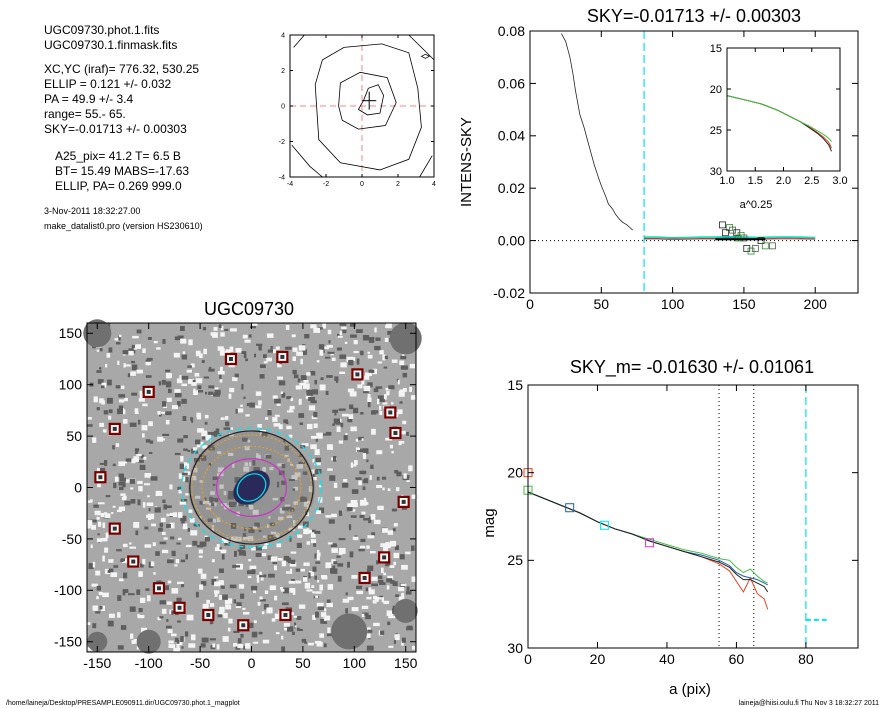  What do you see at coordinates (349, 631) in the screenshot?
I see `masked-region` at bounding box center [349, 631].